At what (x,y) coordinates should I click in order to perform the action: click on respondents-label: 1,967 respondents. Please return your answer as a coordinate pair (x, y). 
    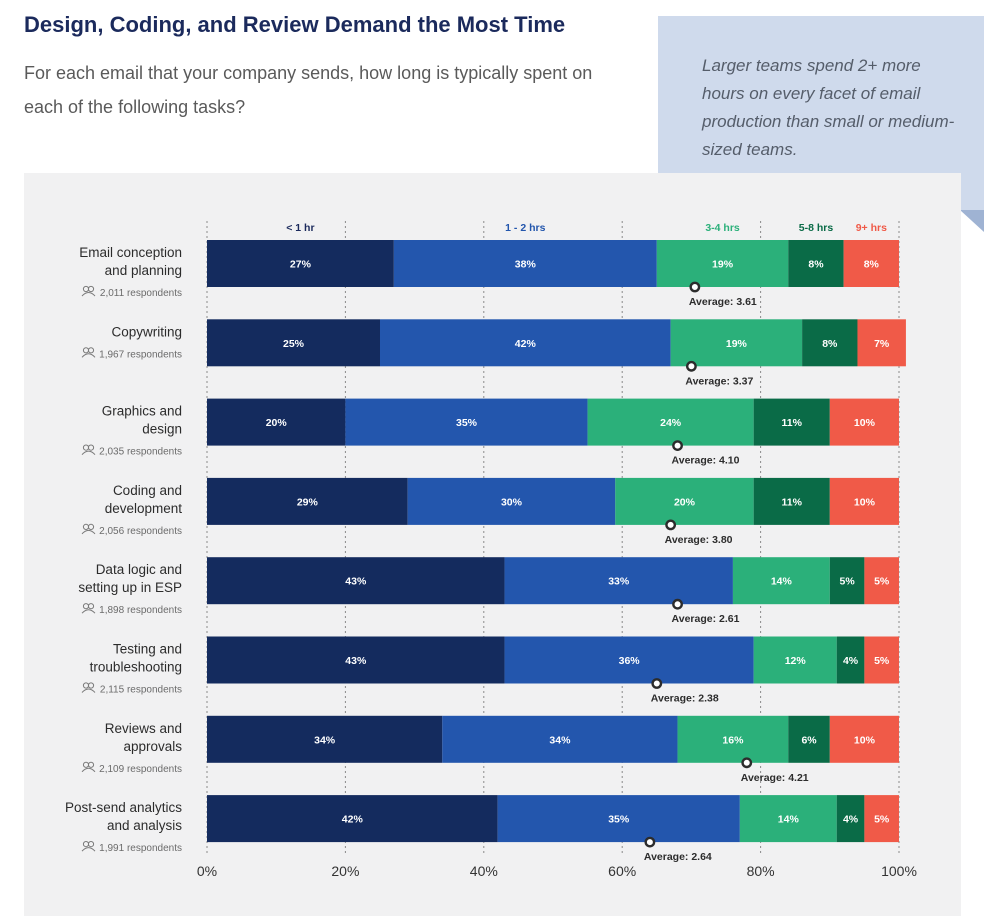
    Looking at the image, I should click on (140, 354).